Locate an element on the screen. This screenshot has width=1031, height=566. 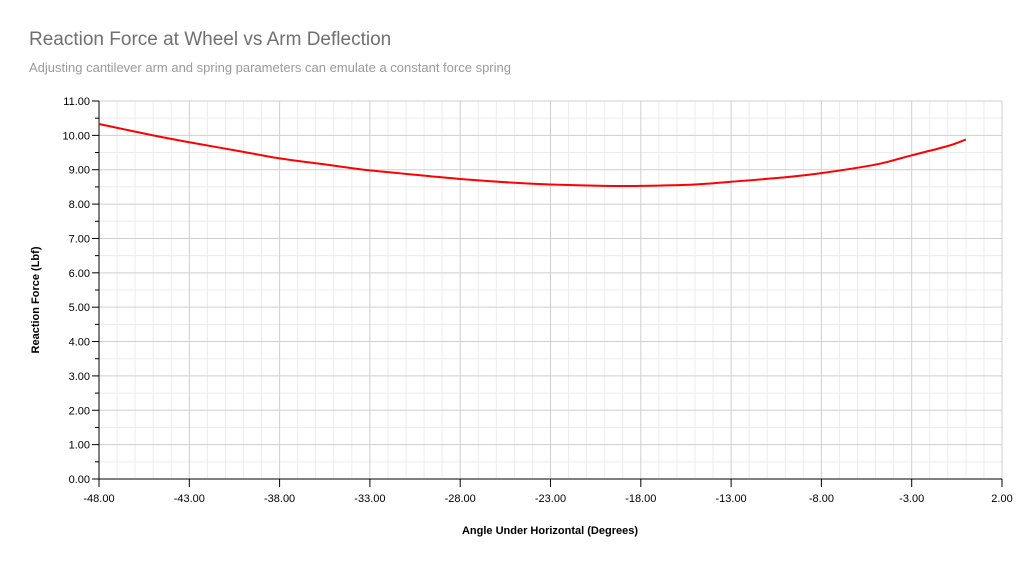
y-tick-label: 9.00 is located at coordinates (79, 171).